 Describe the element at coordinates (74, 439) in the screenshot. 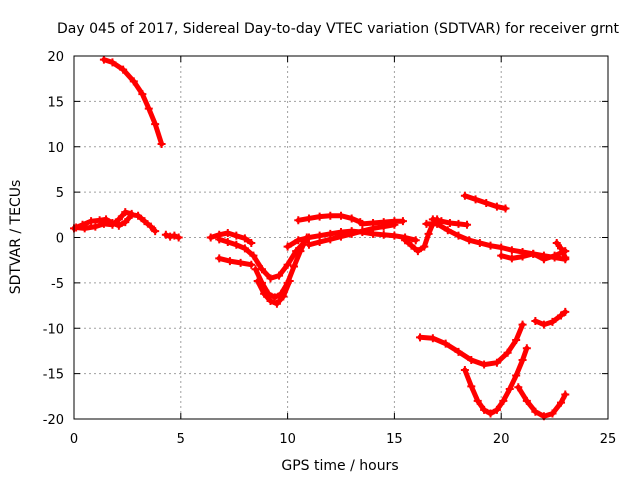

I see `x-tick-label-0: 0` at that location.